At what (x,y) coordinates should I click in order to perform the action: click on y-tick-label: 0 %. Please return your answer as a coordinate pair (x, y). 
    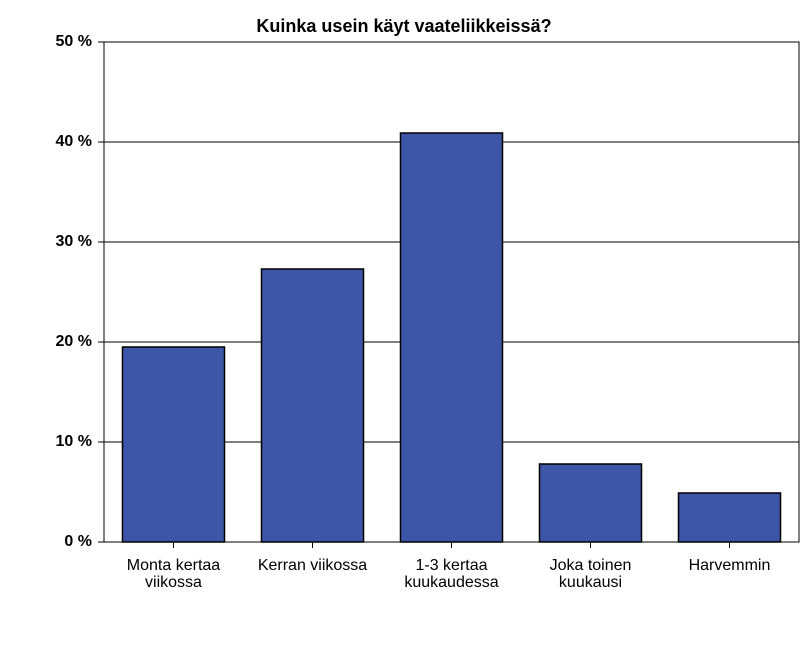
    Looking at the image, I should click on (78, 541).